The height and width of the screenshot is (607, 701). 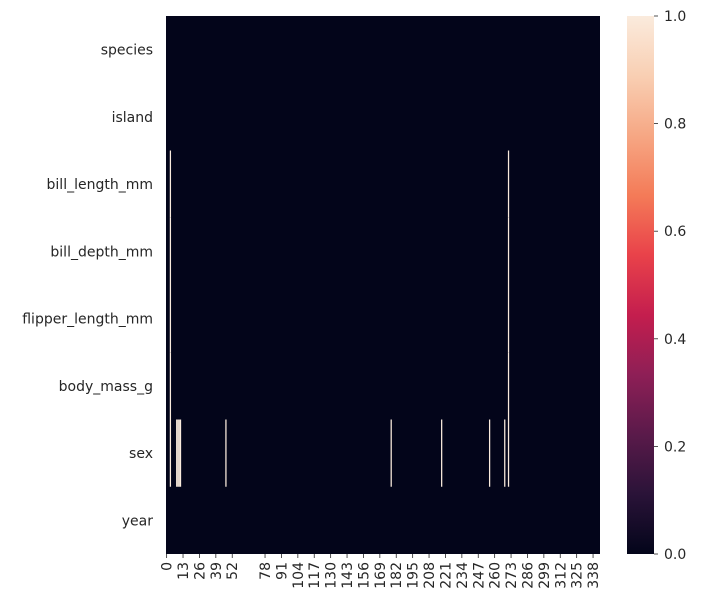 What do you see at coordinates (675, 125) in the screenshot?
I see `colorbar-tick-label-0.8: 0.8` at bounding box center [675, 125].